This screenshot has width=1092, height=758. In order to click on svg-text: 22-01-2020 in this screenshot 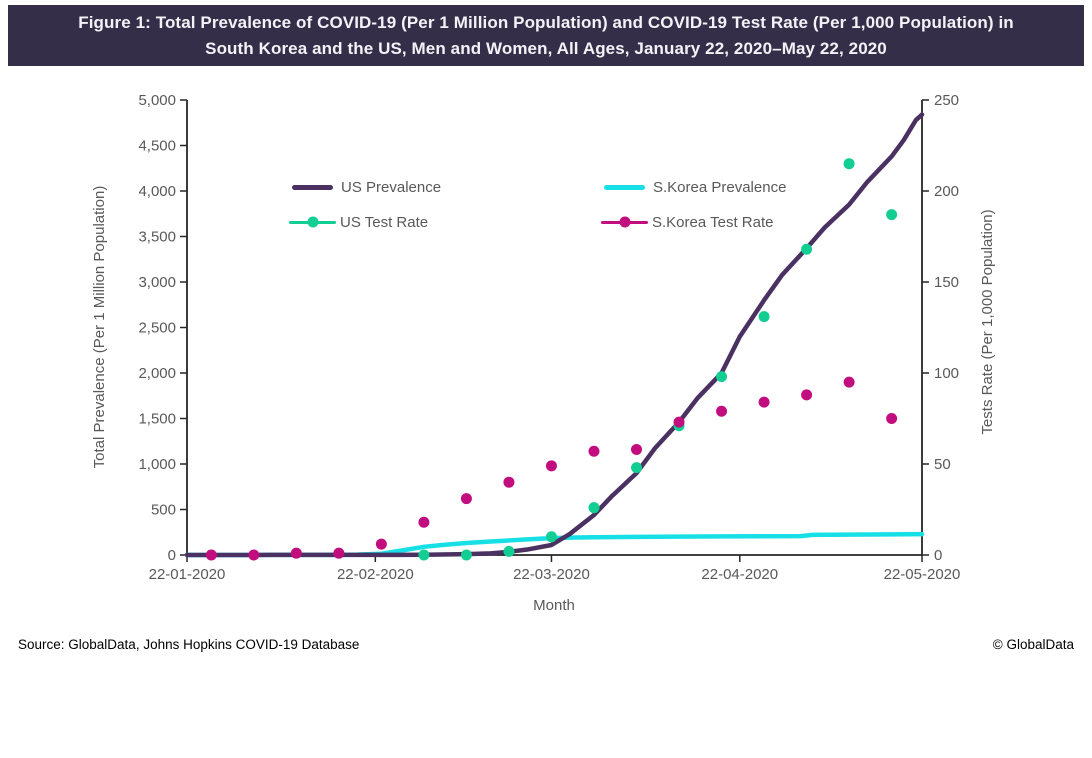, I will do `click(187, 574)`.